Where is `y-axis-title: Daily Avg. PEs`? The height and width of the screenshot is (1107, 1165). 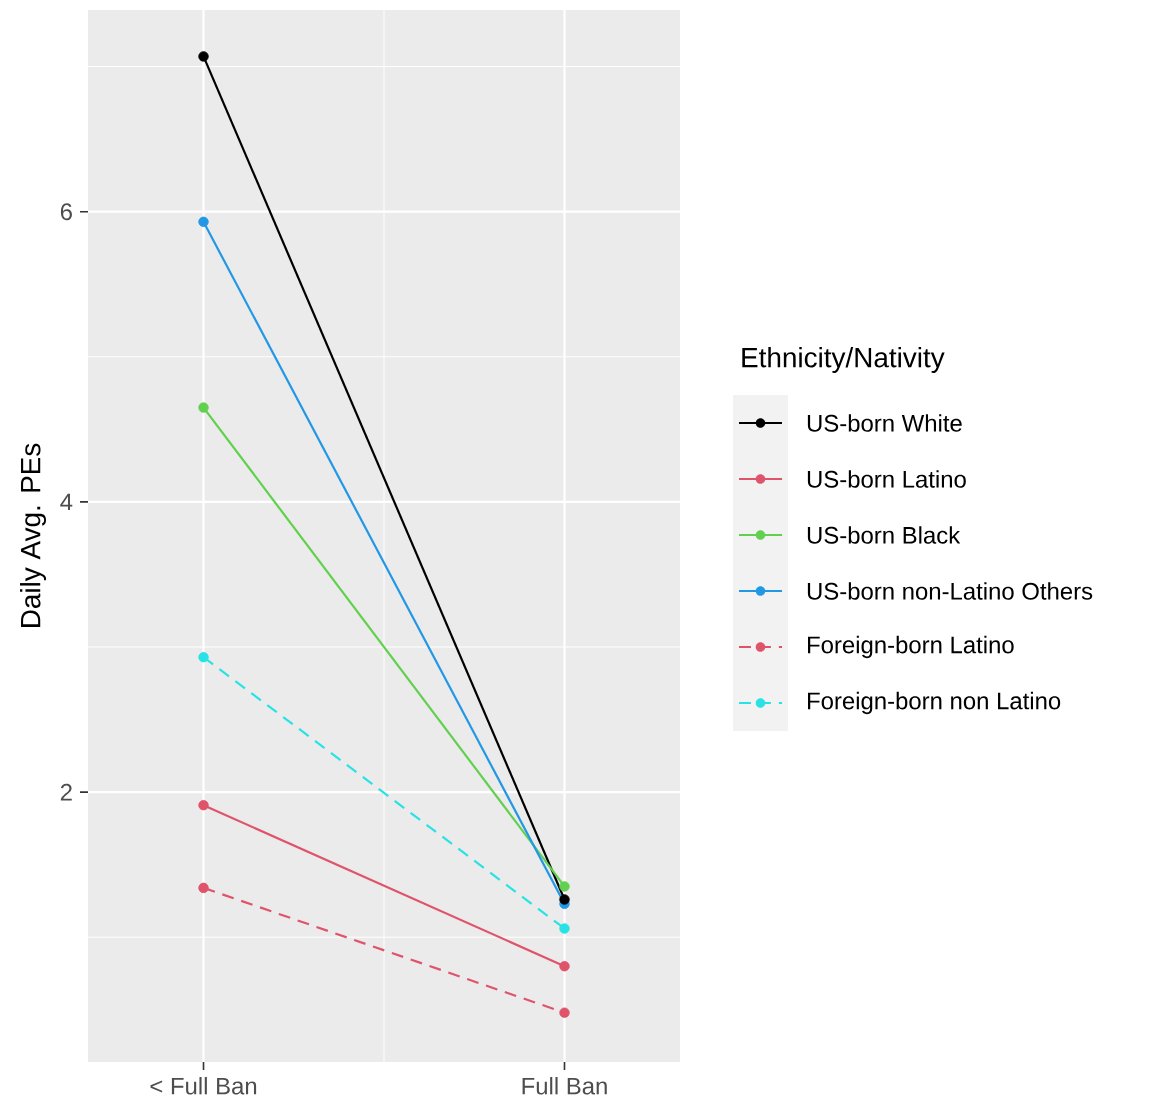 y-axis-title: Daily Avg. PEs is located at coordinates (33, 535).